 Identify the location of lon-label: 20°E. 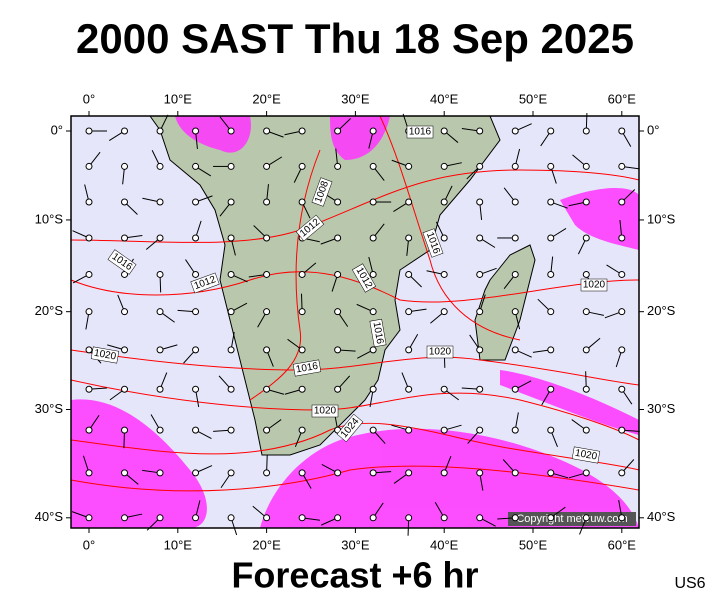
(266, 544).